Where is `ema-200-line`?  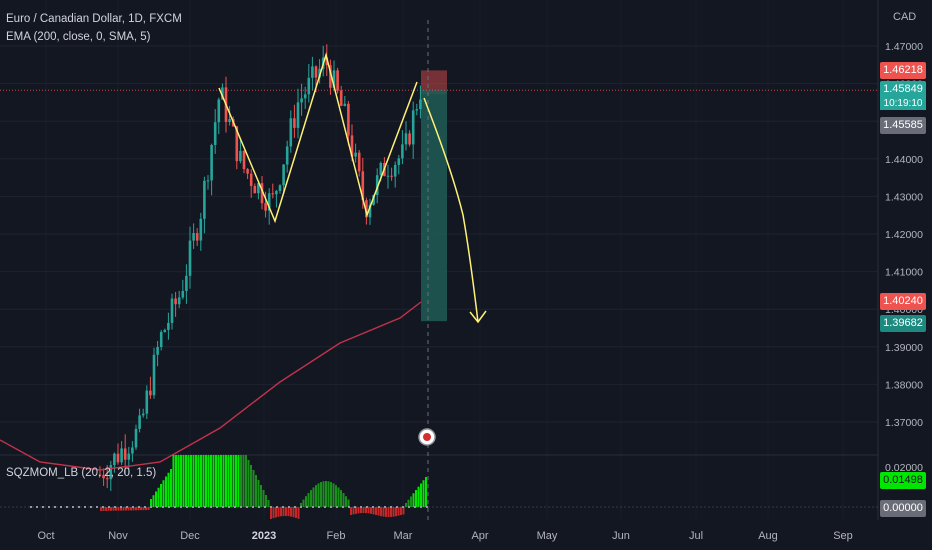
ema-200-line is located at coordinates (211, 386).